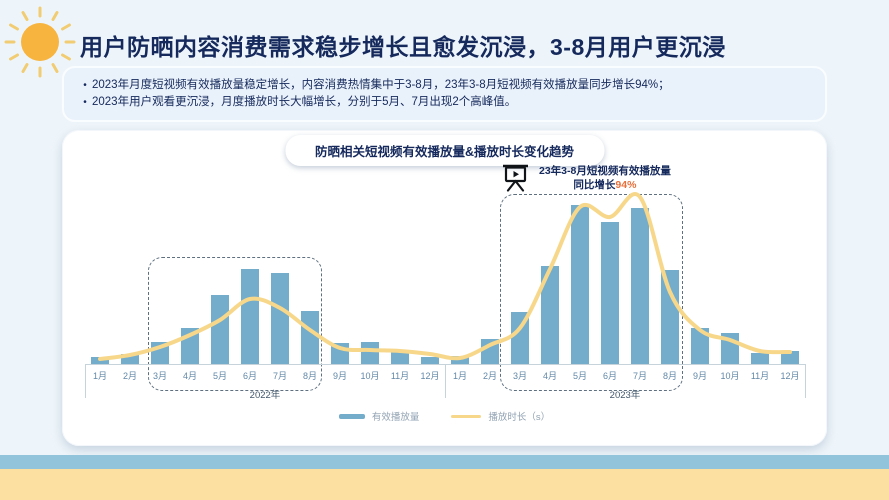  Describe the element at coordinates (444, 416) in the screenshot. I see `chart-legend: 有效播放量 播放时长（s）` at that location.